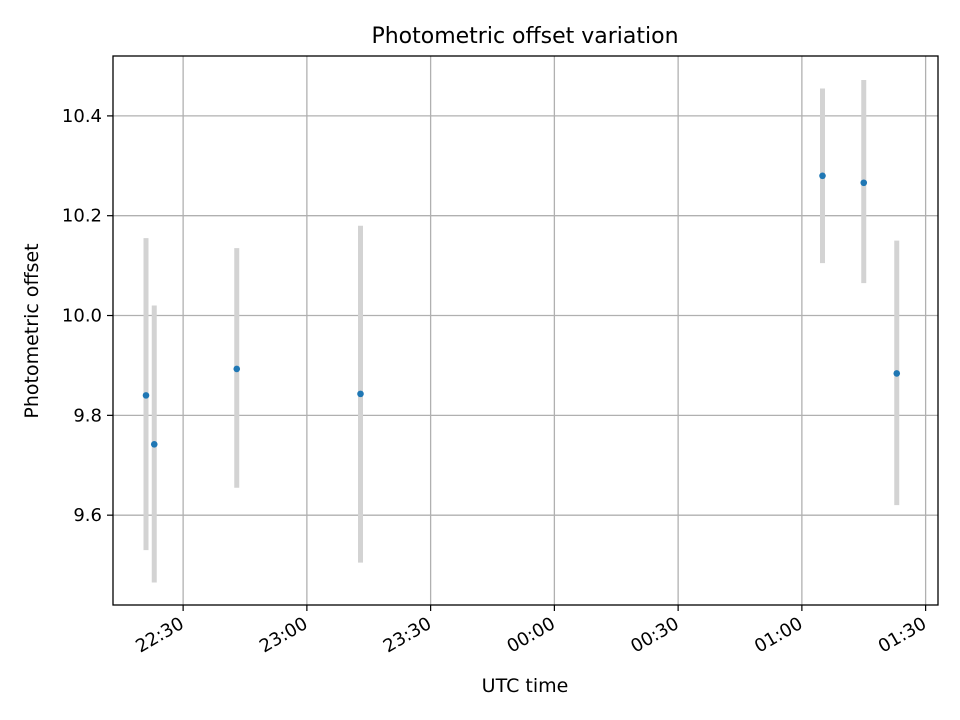 This screenshot has height=720, width=960. I want to click on y-tick-label: 10.0, so click(82, 316).